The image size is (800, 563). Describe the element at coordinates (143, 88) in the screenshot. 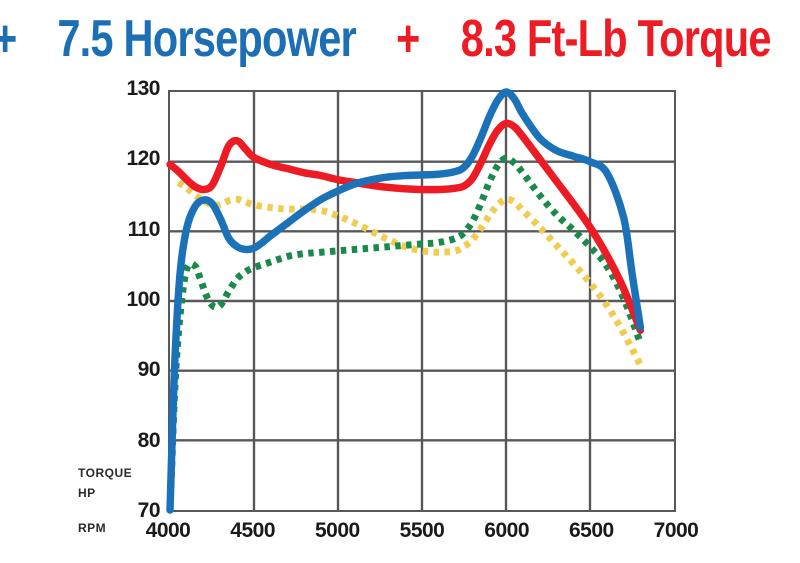

I see `y-tick-130: 130` at that location.